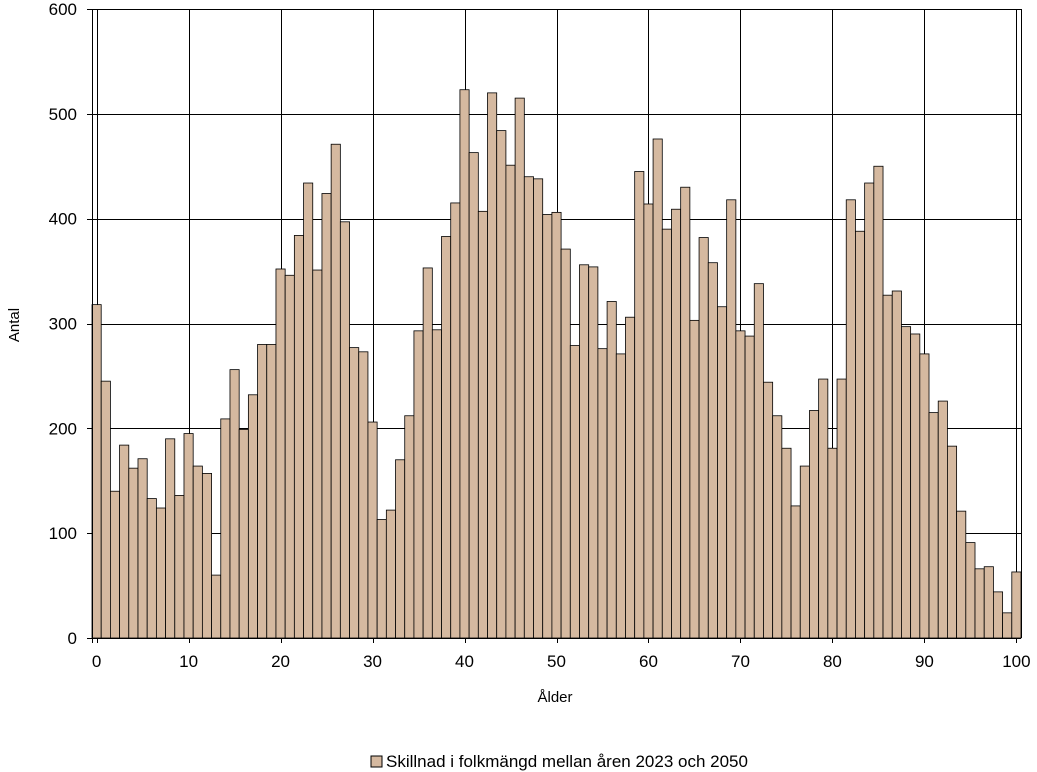  What do you see at coordinates (14, 325) in the screenshot?
I see `y-axis-title: Antal` at bounding box center [14, 325].